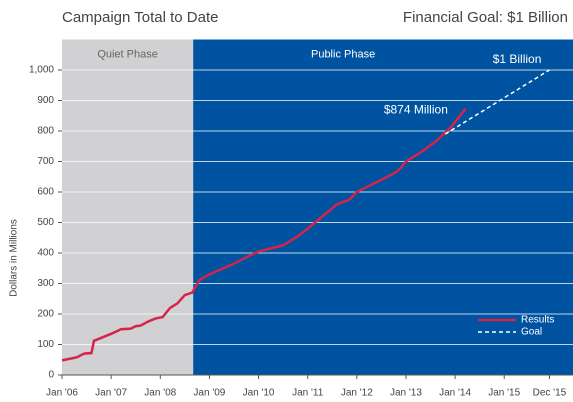  I want to click on y-tick-label: 900, so click(45, 100).